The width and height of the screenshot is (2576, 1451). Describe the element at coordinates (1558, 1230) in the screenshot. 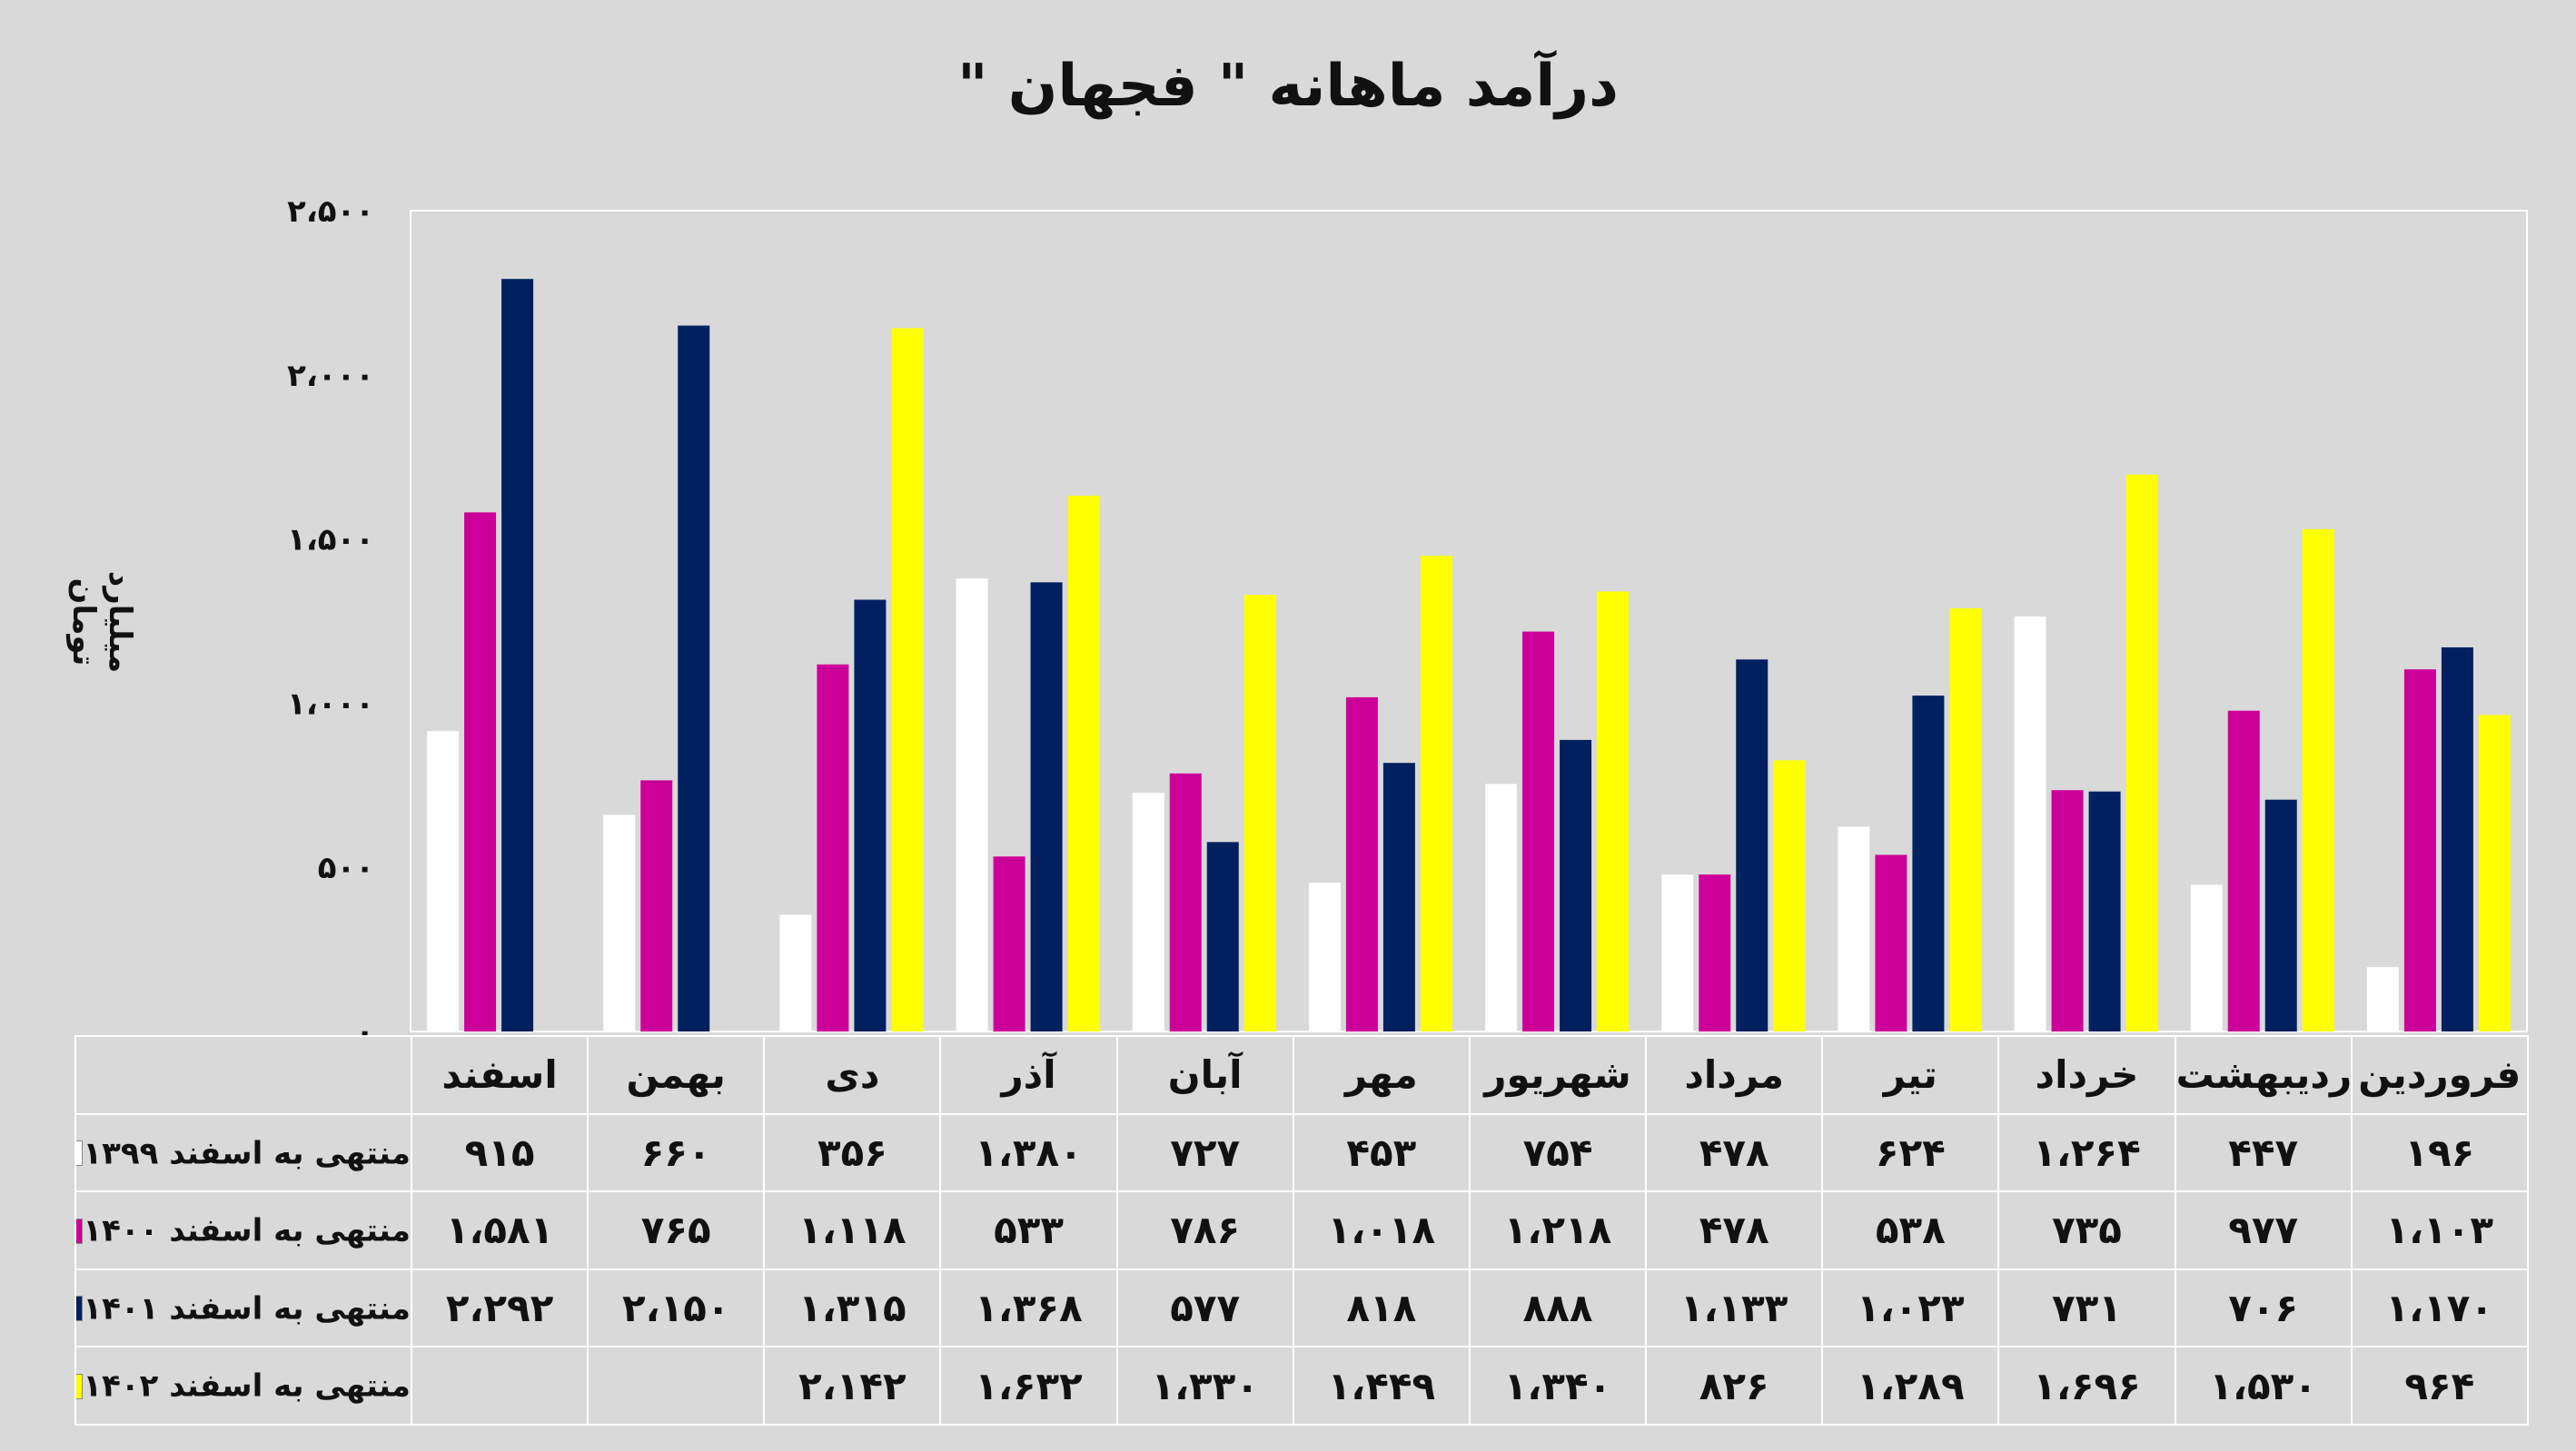

I see `data-value: ۱،۲۱۸` at that location.